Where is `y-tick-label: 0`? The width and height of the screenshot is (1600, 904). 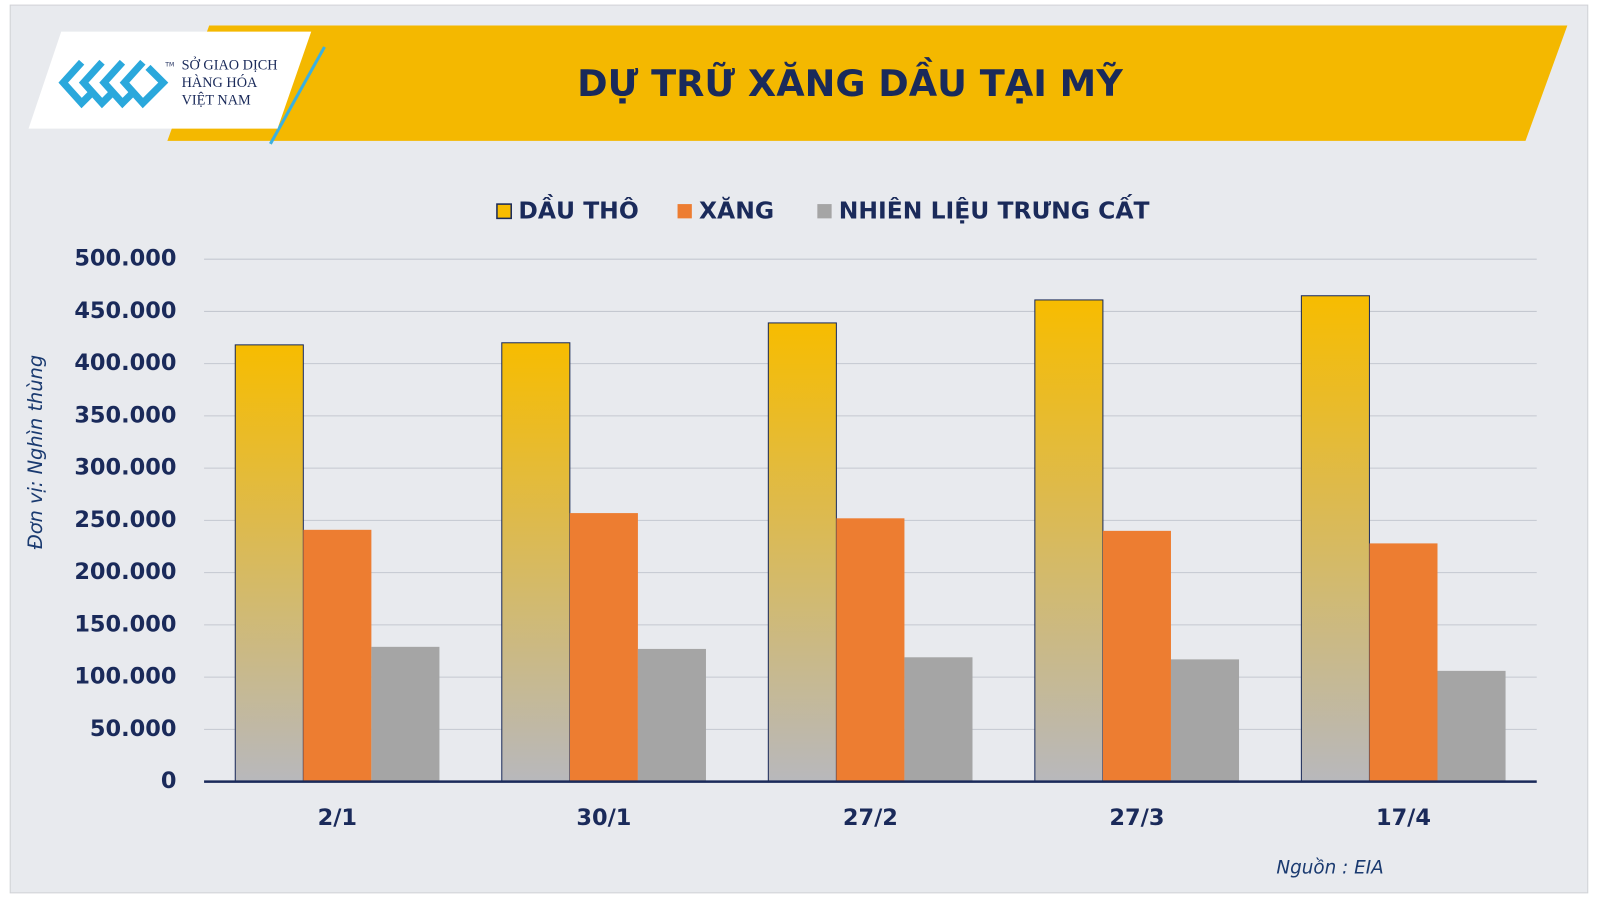 y-tick-label: 0 is located at coordinates (169, 781).